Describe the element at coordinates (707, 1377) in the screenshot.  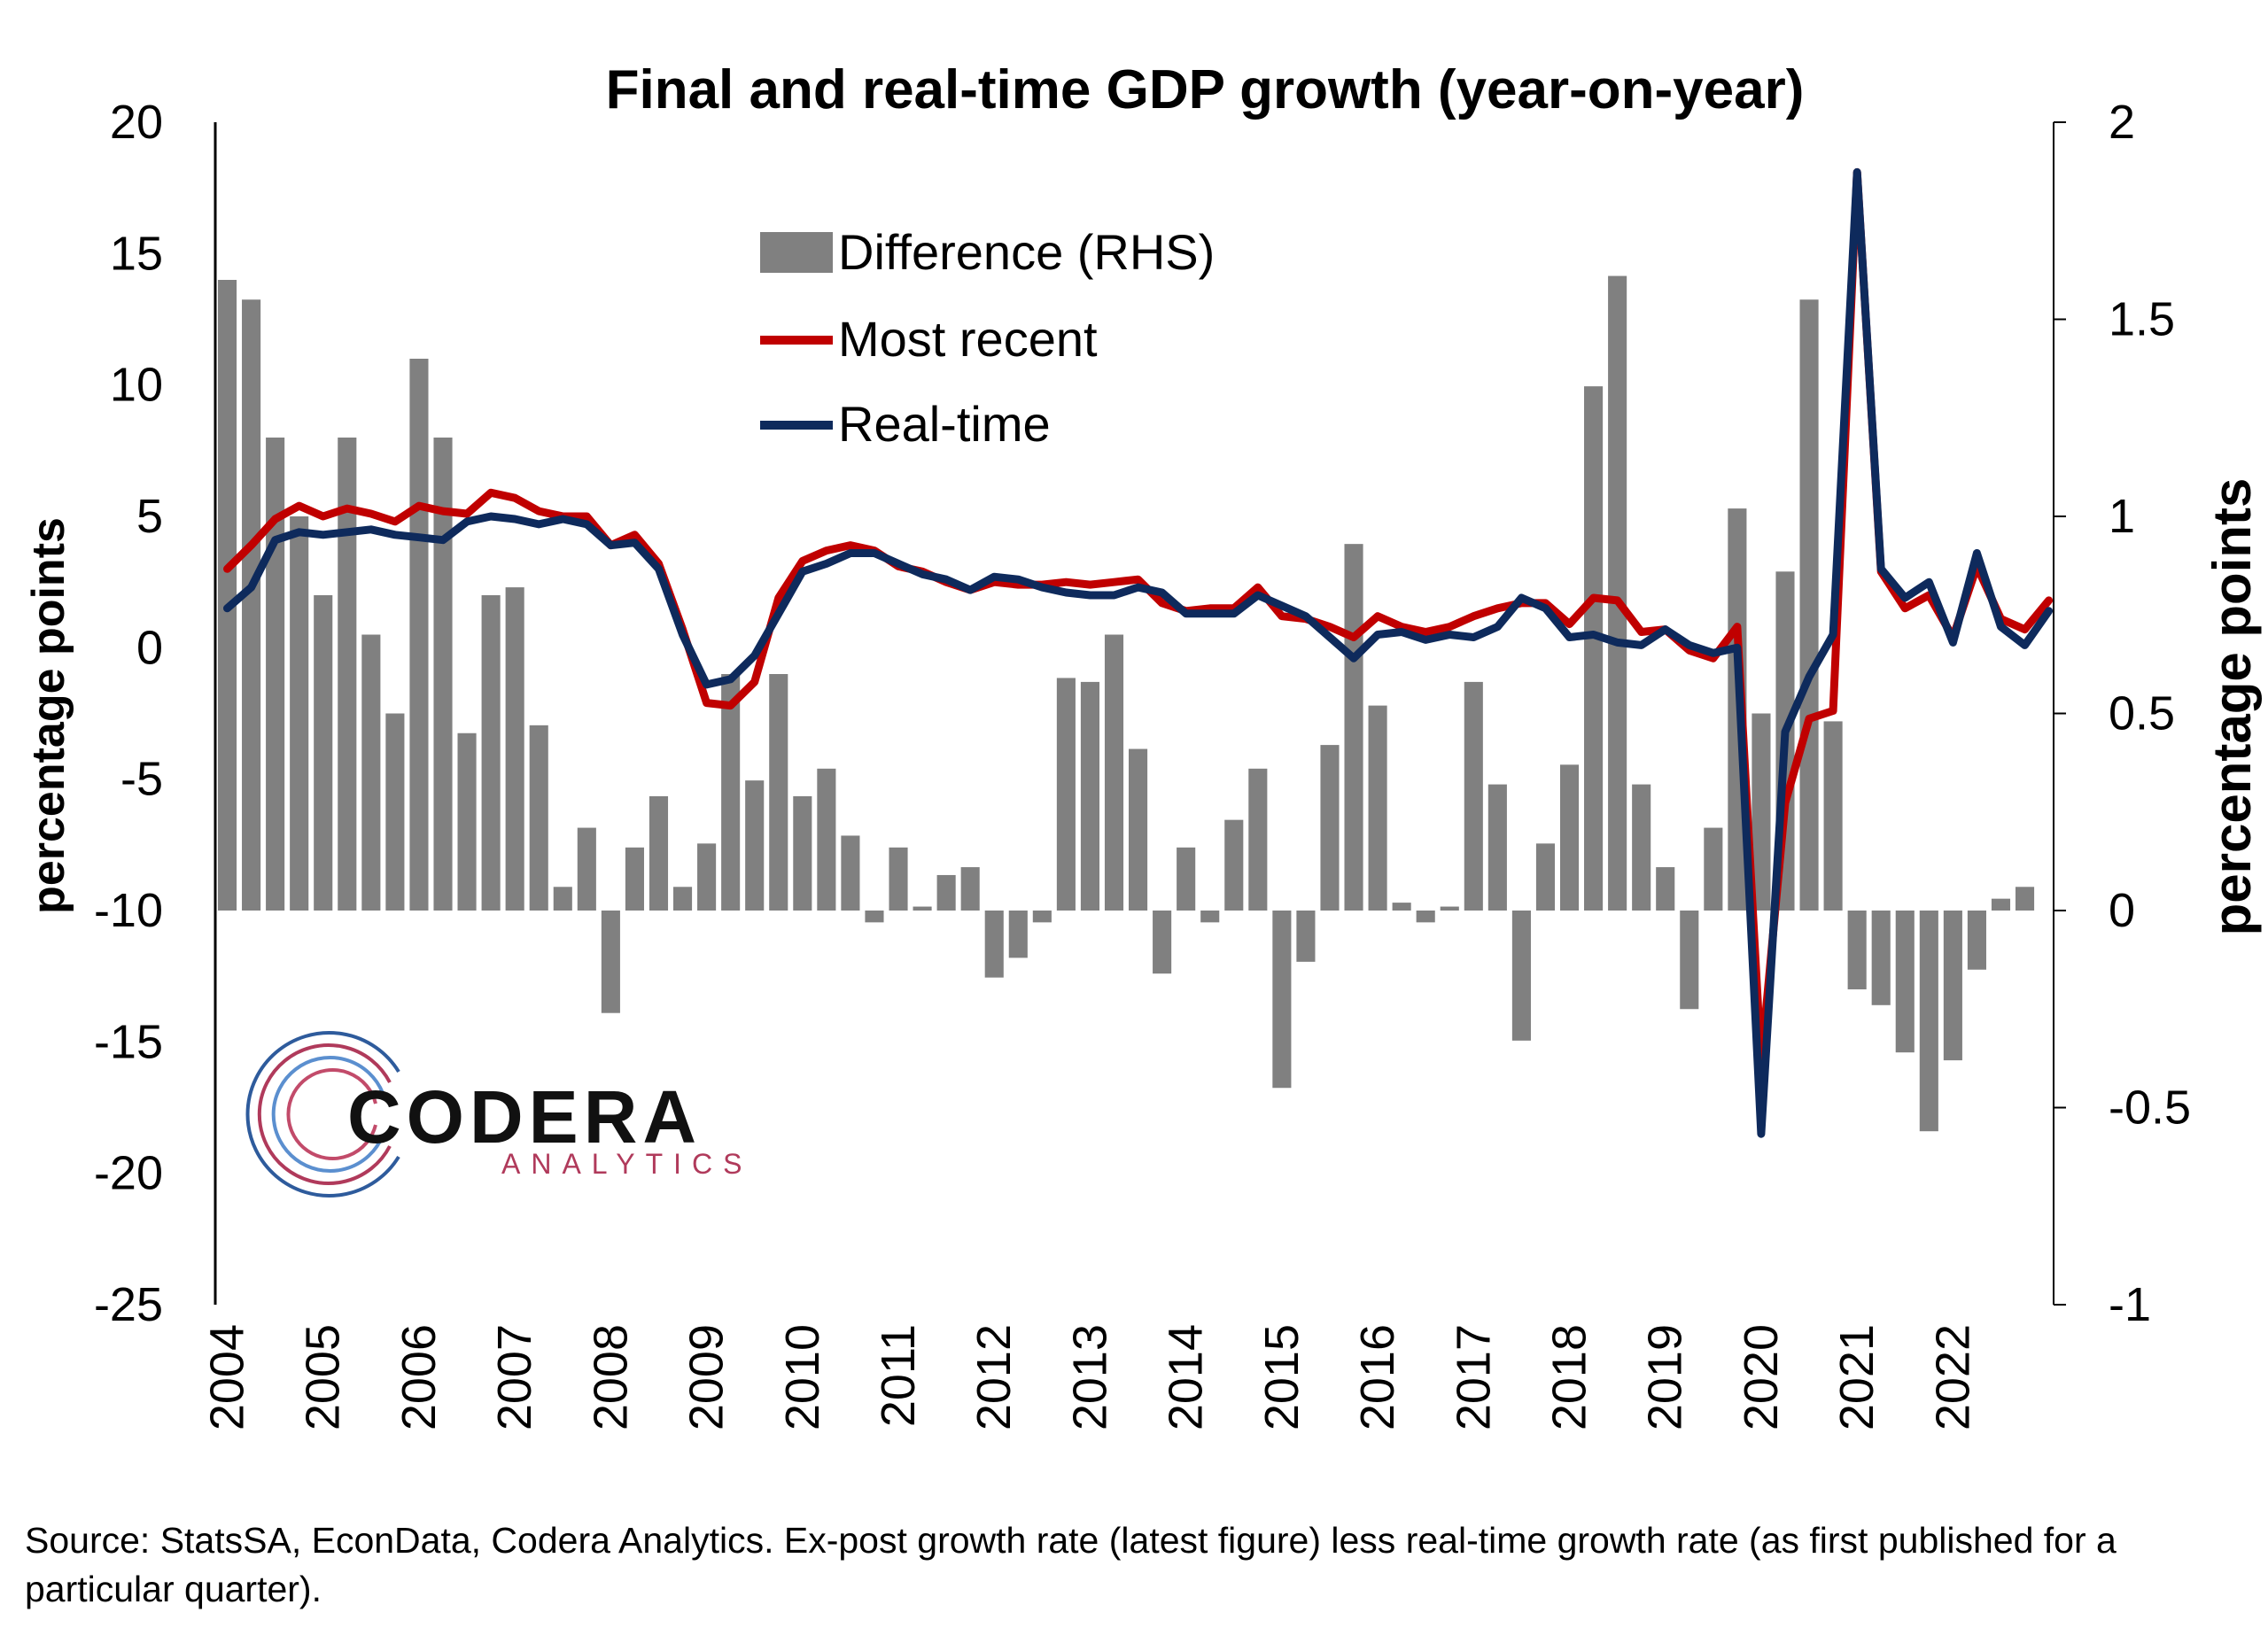
I see `x-tick-label: 2009` at that location.